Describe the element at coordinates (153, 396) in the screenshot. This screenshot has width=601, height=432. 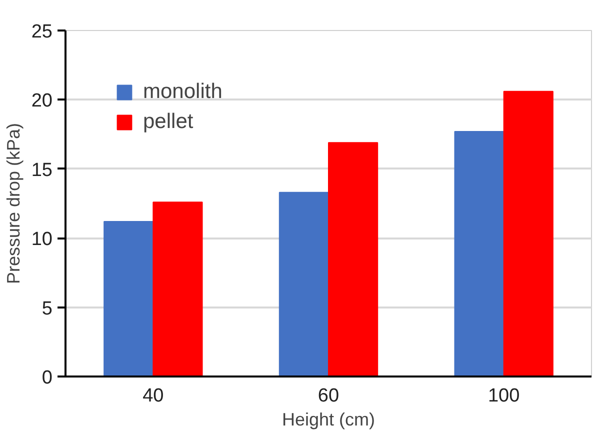
I see `x-tick-label: 40` at that location.